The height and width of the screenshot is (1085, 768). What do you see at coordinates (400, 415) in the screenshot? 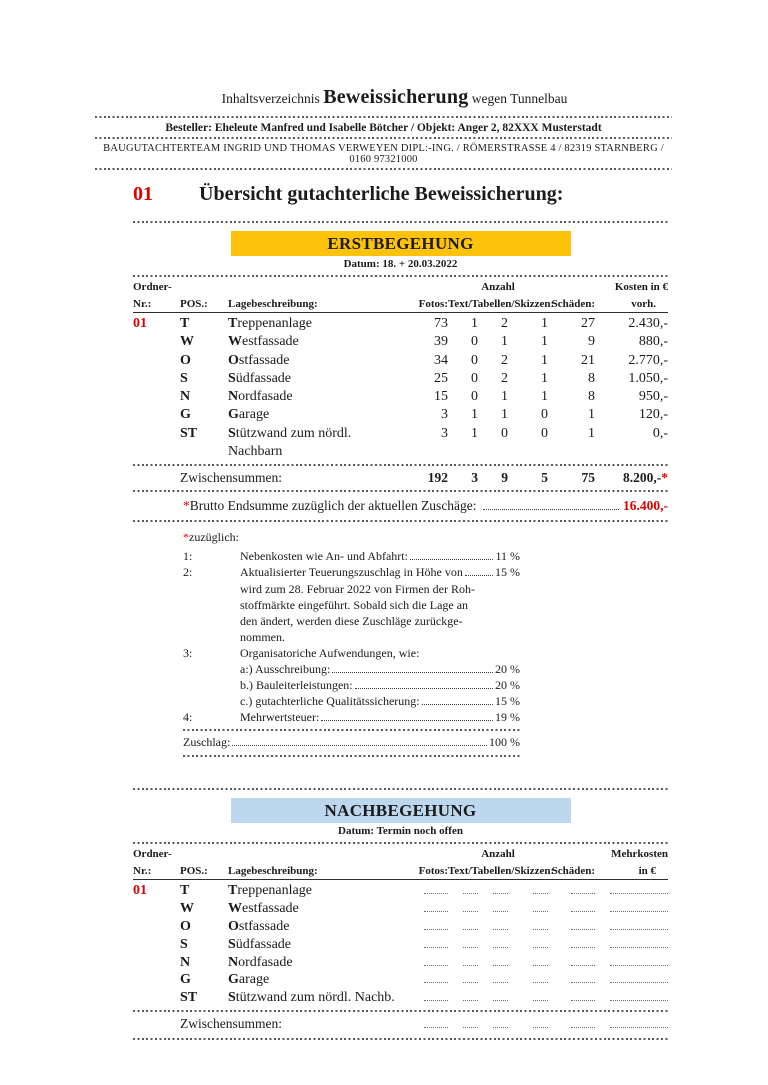
I see `table-row: G Garage 3 1 1 0 1 120,-` at bounding box center [400, 415].